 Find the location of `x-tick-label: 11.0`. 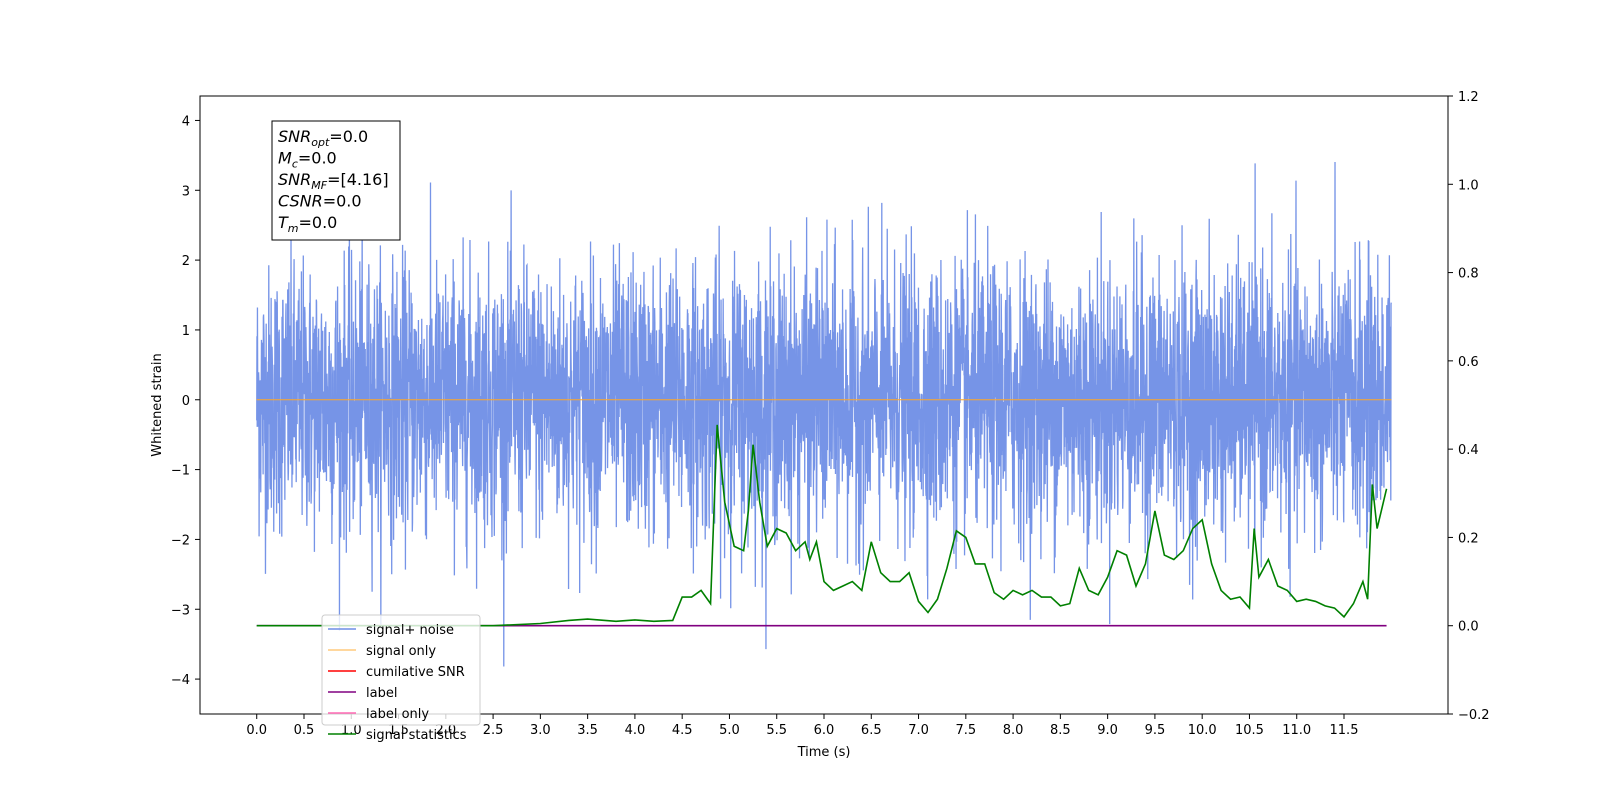

x-tick-label: 11.0 is located at coordinates (1296, 730).